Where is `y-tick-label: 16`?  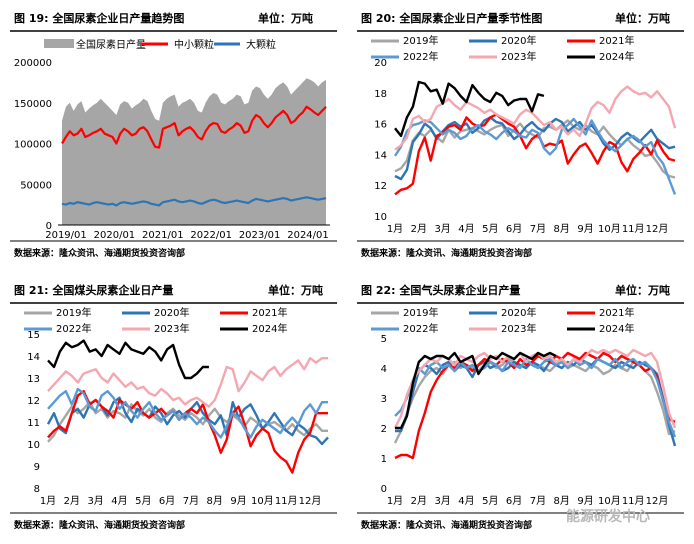
y-tick-label: 16 is located at coordinates (380, 125).